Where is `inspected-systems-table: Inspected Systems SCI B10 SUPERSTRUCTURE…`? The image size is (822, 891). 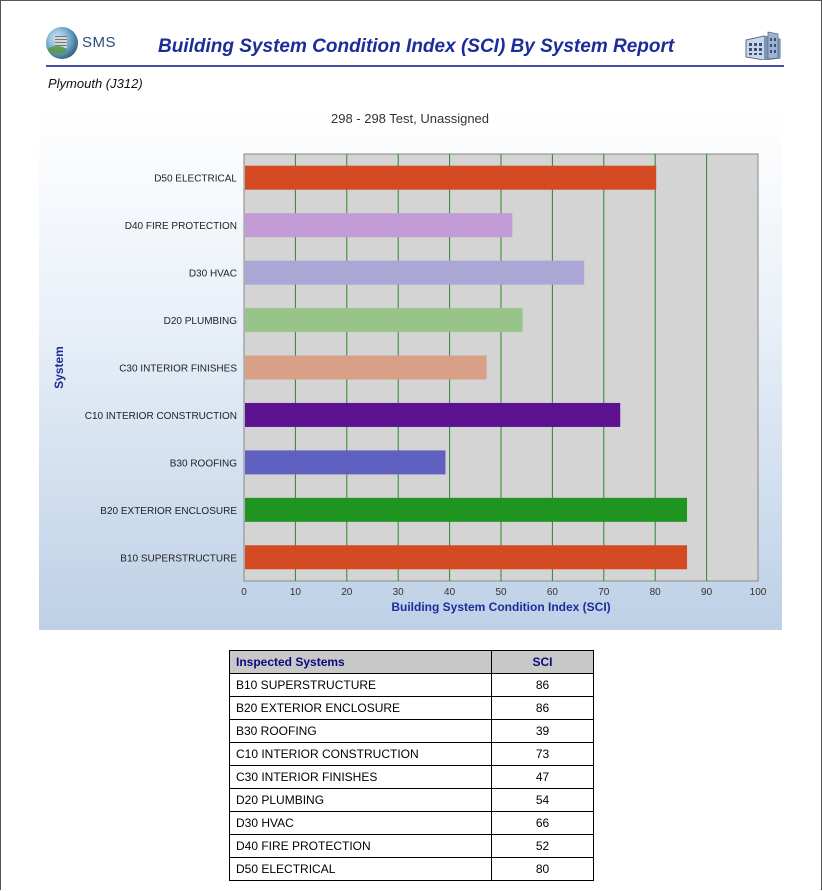
inspected-systems-table: Inspected Systems SCI B10 SUPERSTRUCTURE… is located at coordinates (411, 765).